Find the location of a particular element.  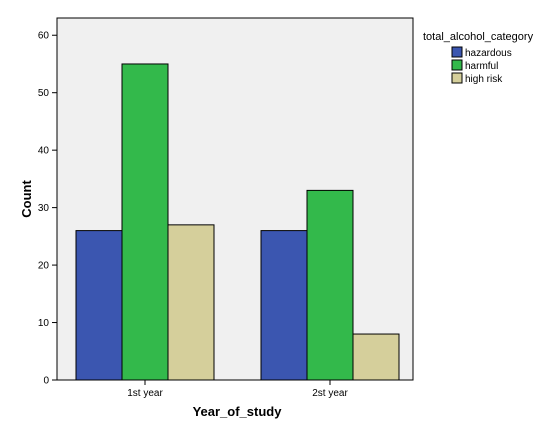

legend-label-1: harmful is located at coordinates (481, 66).